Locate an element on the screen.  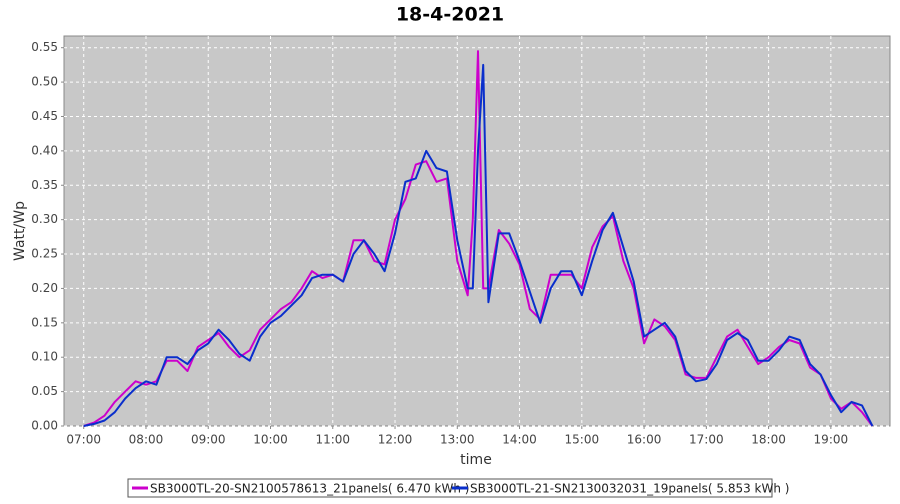
x-tick-label: 14:00 is located at coordinates (519, 440).